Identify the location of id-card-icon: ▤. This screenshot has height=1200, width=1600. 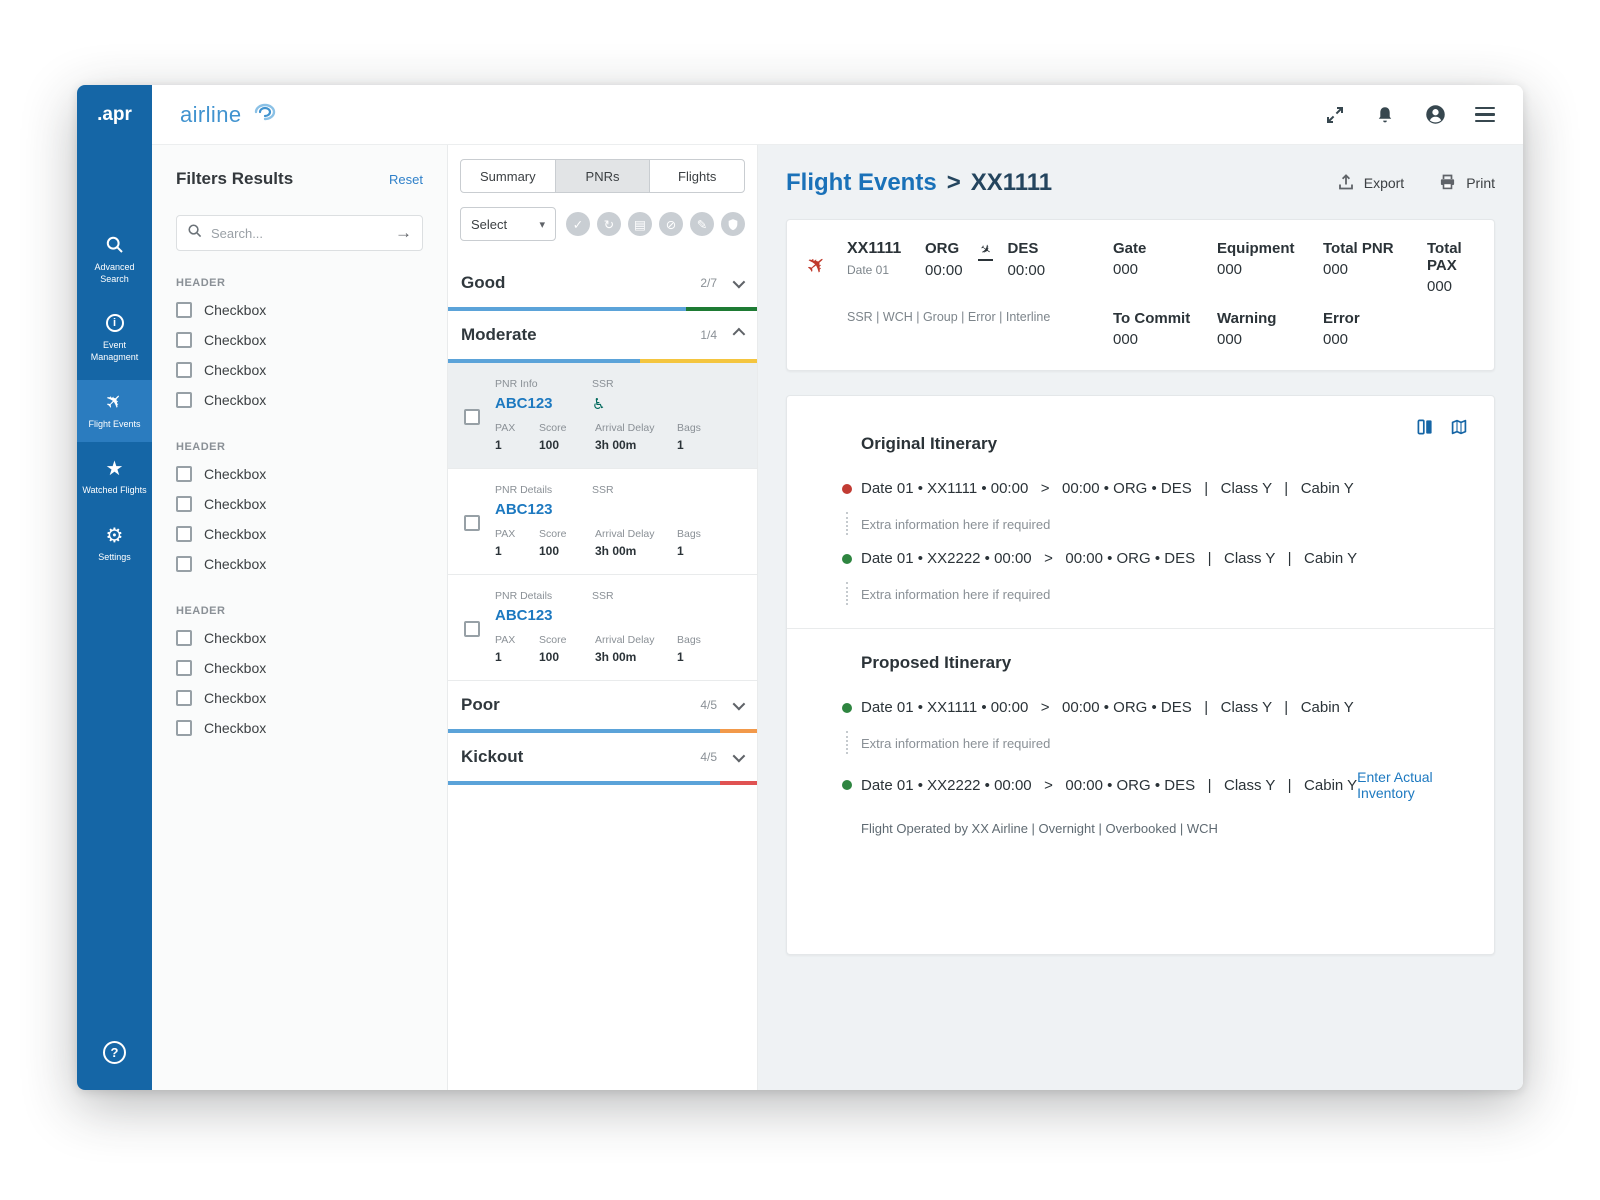
(640, 224).